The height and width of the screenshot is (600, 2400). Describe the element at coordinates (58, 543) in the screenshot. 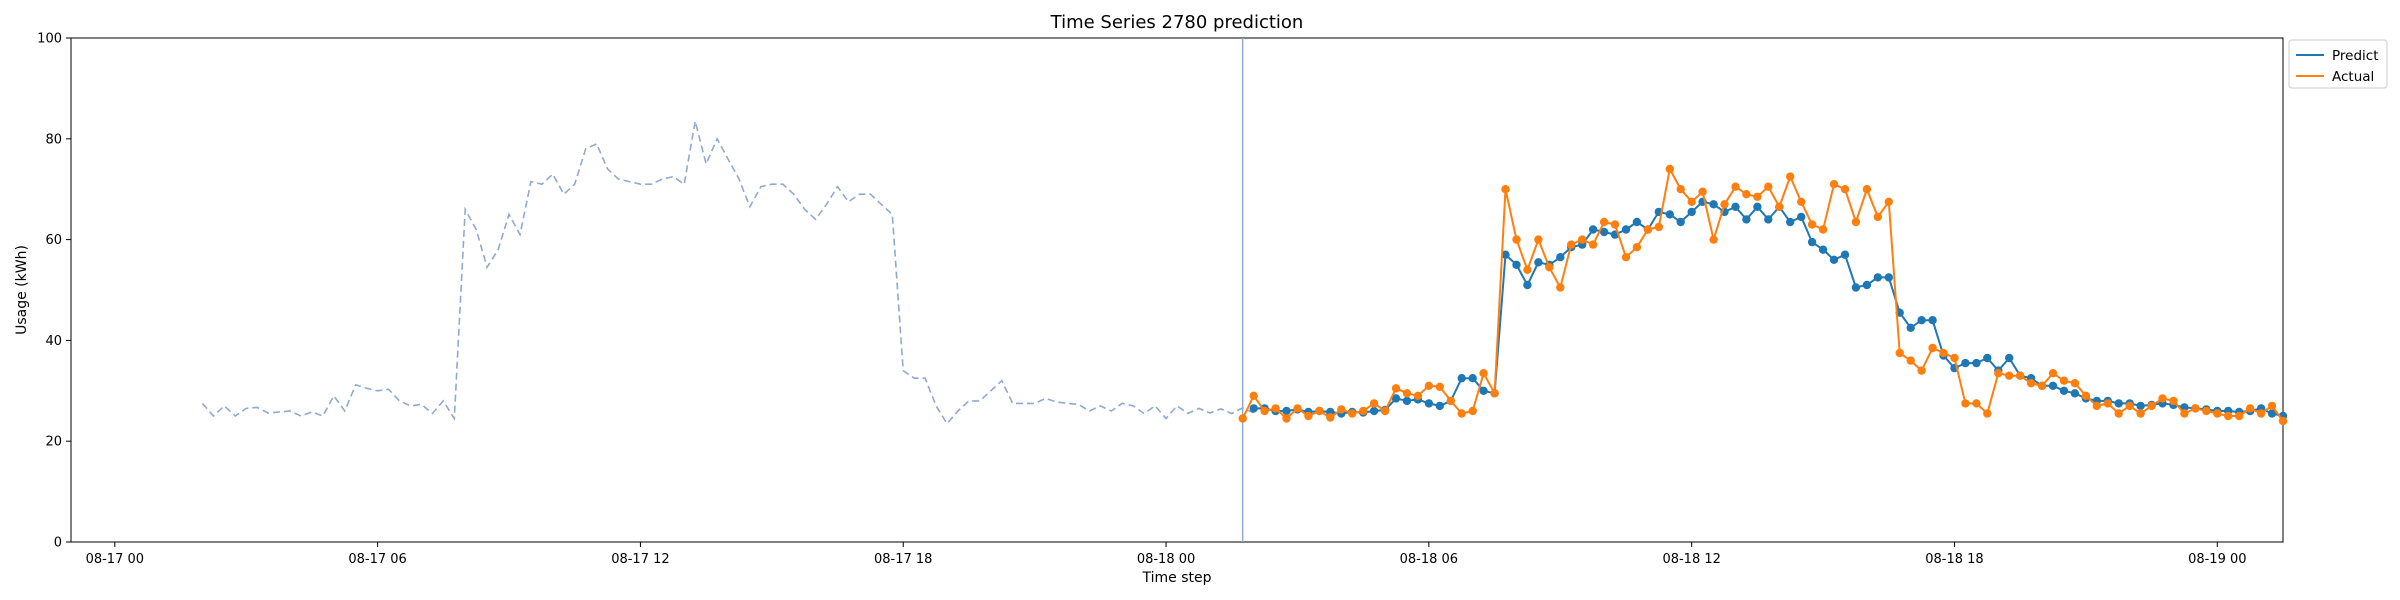

I see `y-tick-label: 0` at that location.